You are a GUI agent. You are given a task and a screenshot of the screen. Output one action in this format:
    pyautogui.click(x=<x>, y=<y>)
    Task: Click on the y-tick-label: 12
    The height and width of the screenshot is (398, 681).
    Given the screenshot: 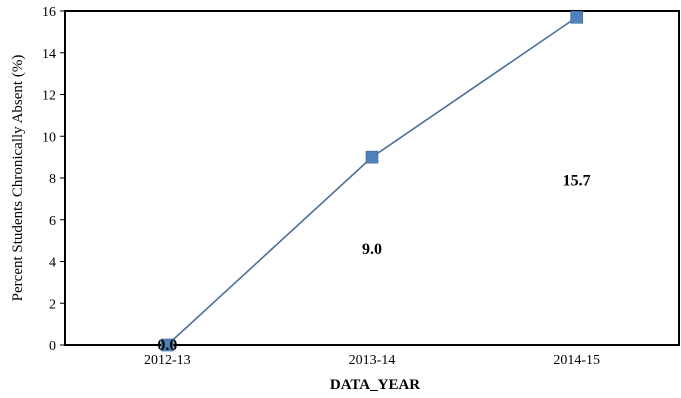 What is the action you would take?
    pyautogui.click(x=49, y=96)
    